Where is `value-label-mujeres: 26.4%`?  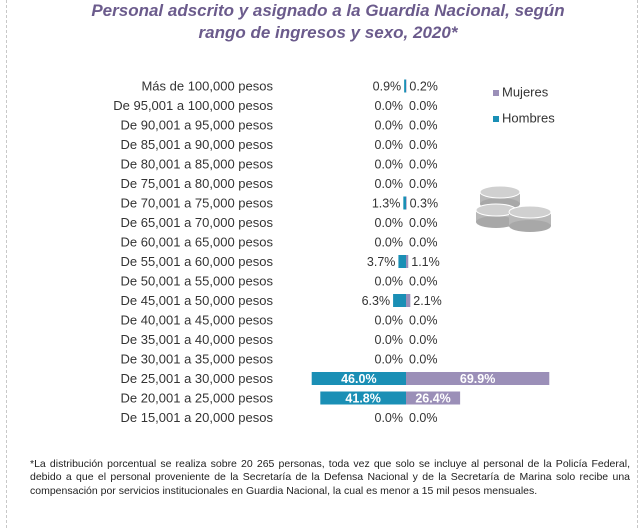
value-label-mujeres: 26.4% is located at coordinates (432, 399).